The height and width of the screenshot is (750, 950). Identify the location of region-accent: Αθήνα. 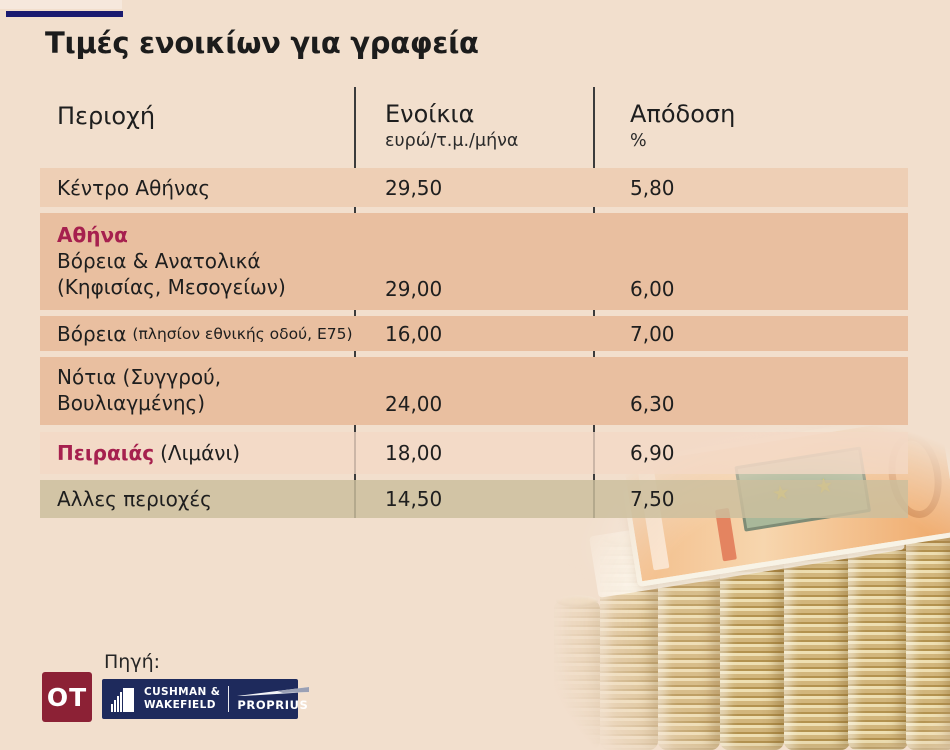
(92, 235).